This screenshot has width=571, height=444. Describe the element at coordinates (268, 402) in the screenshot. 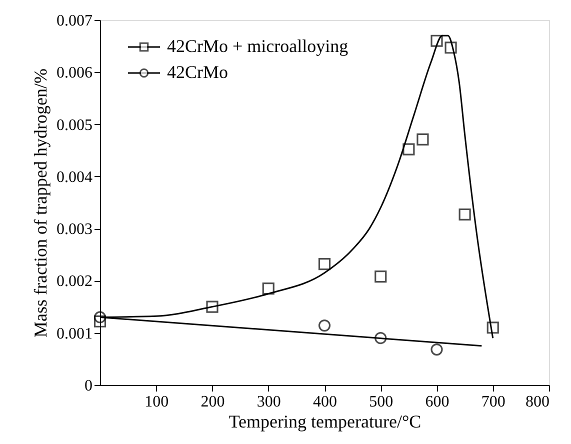

I see `x-tick-label: 300` at that location.